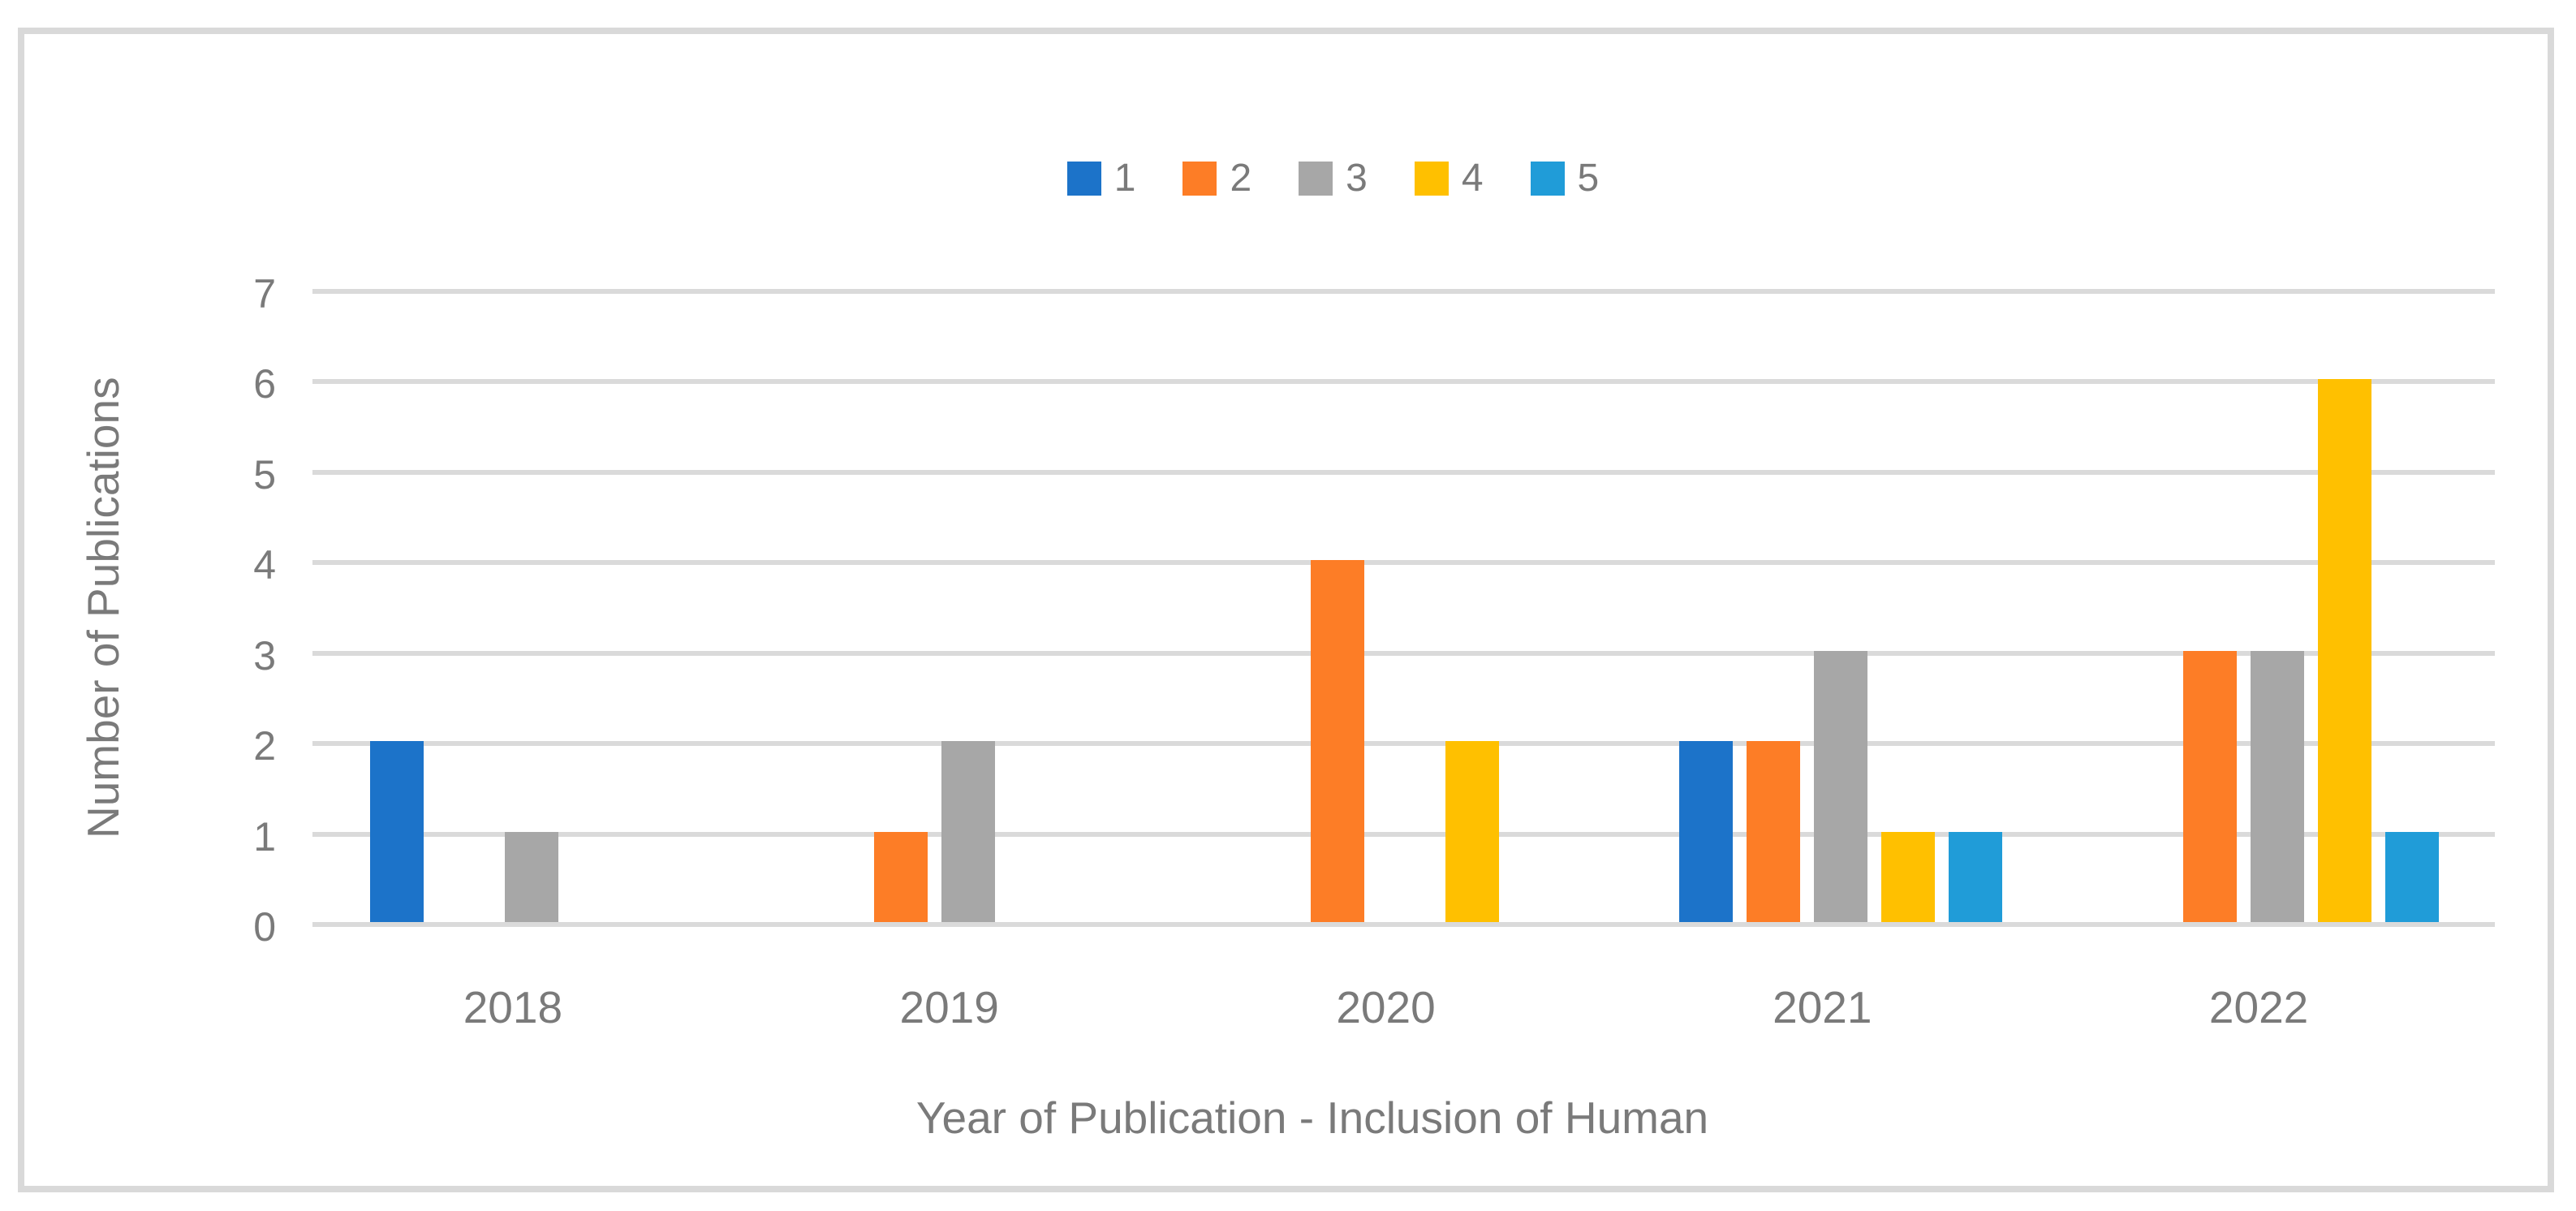  What do you see at coordinates (1909, 877) in the screenshot?
I see `bar-series4-2021` at bounding box center [1909, 877].